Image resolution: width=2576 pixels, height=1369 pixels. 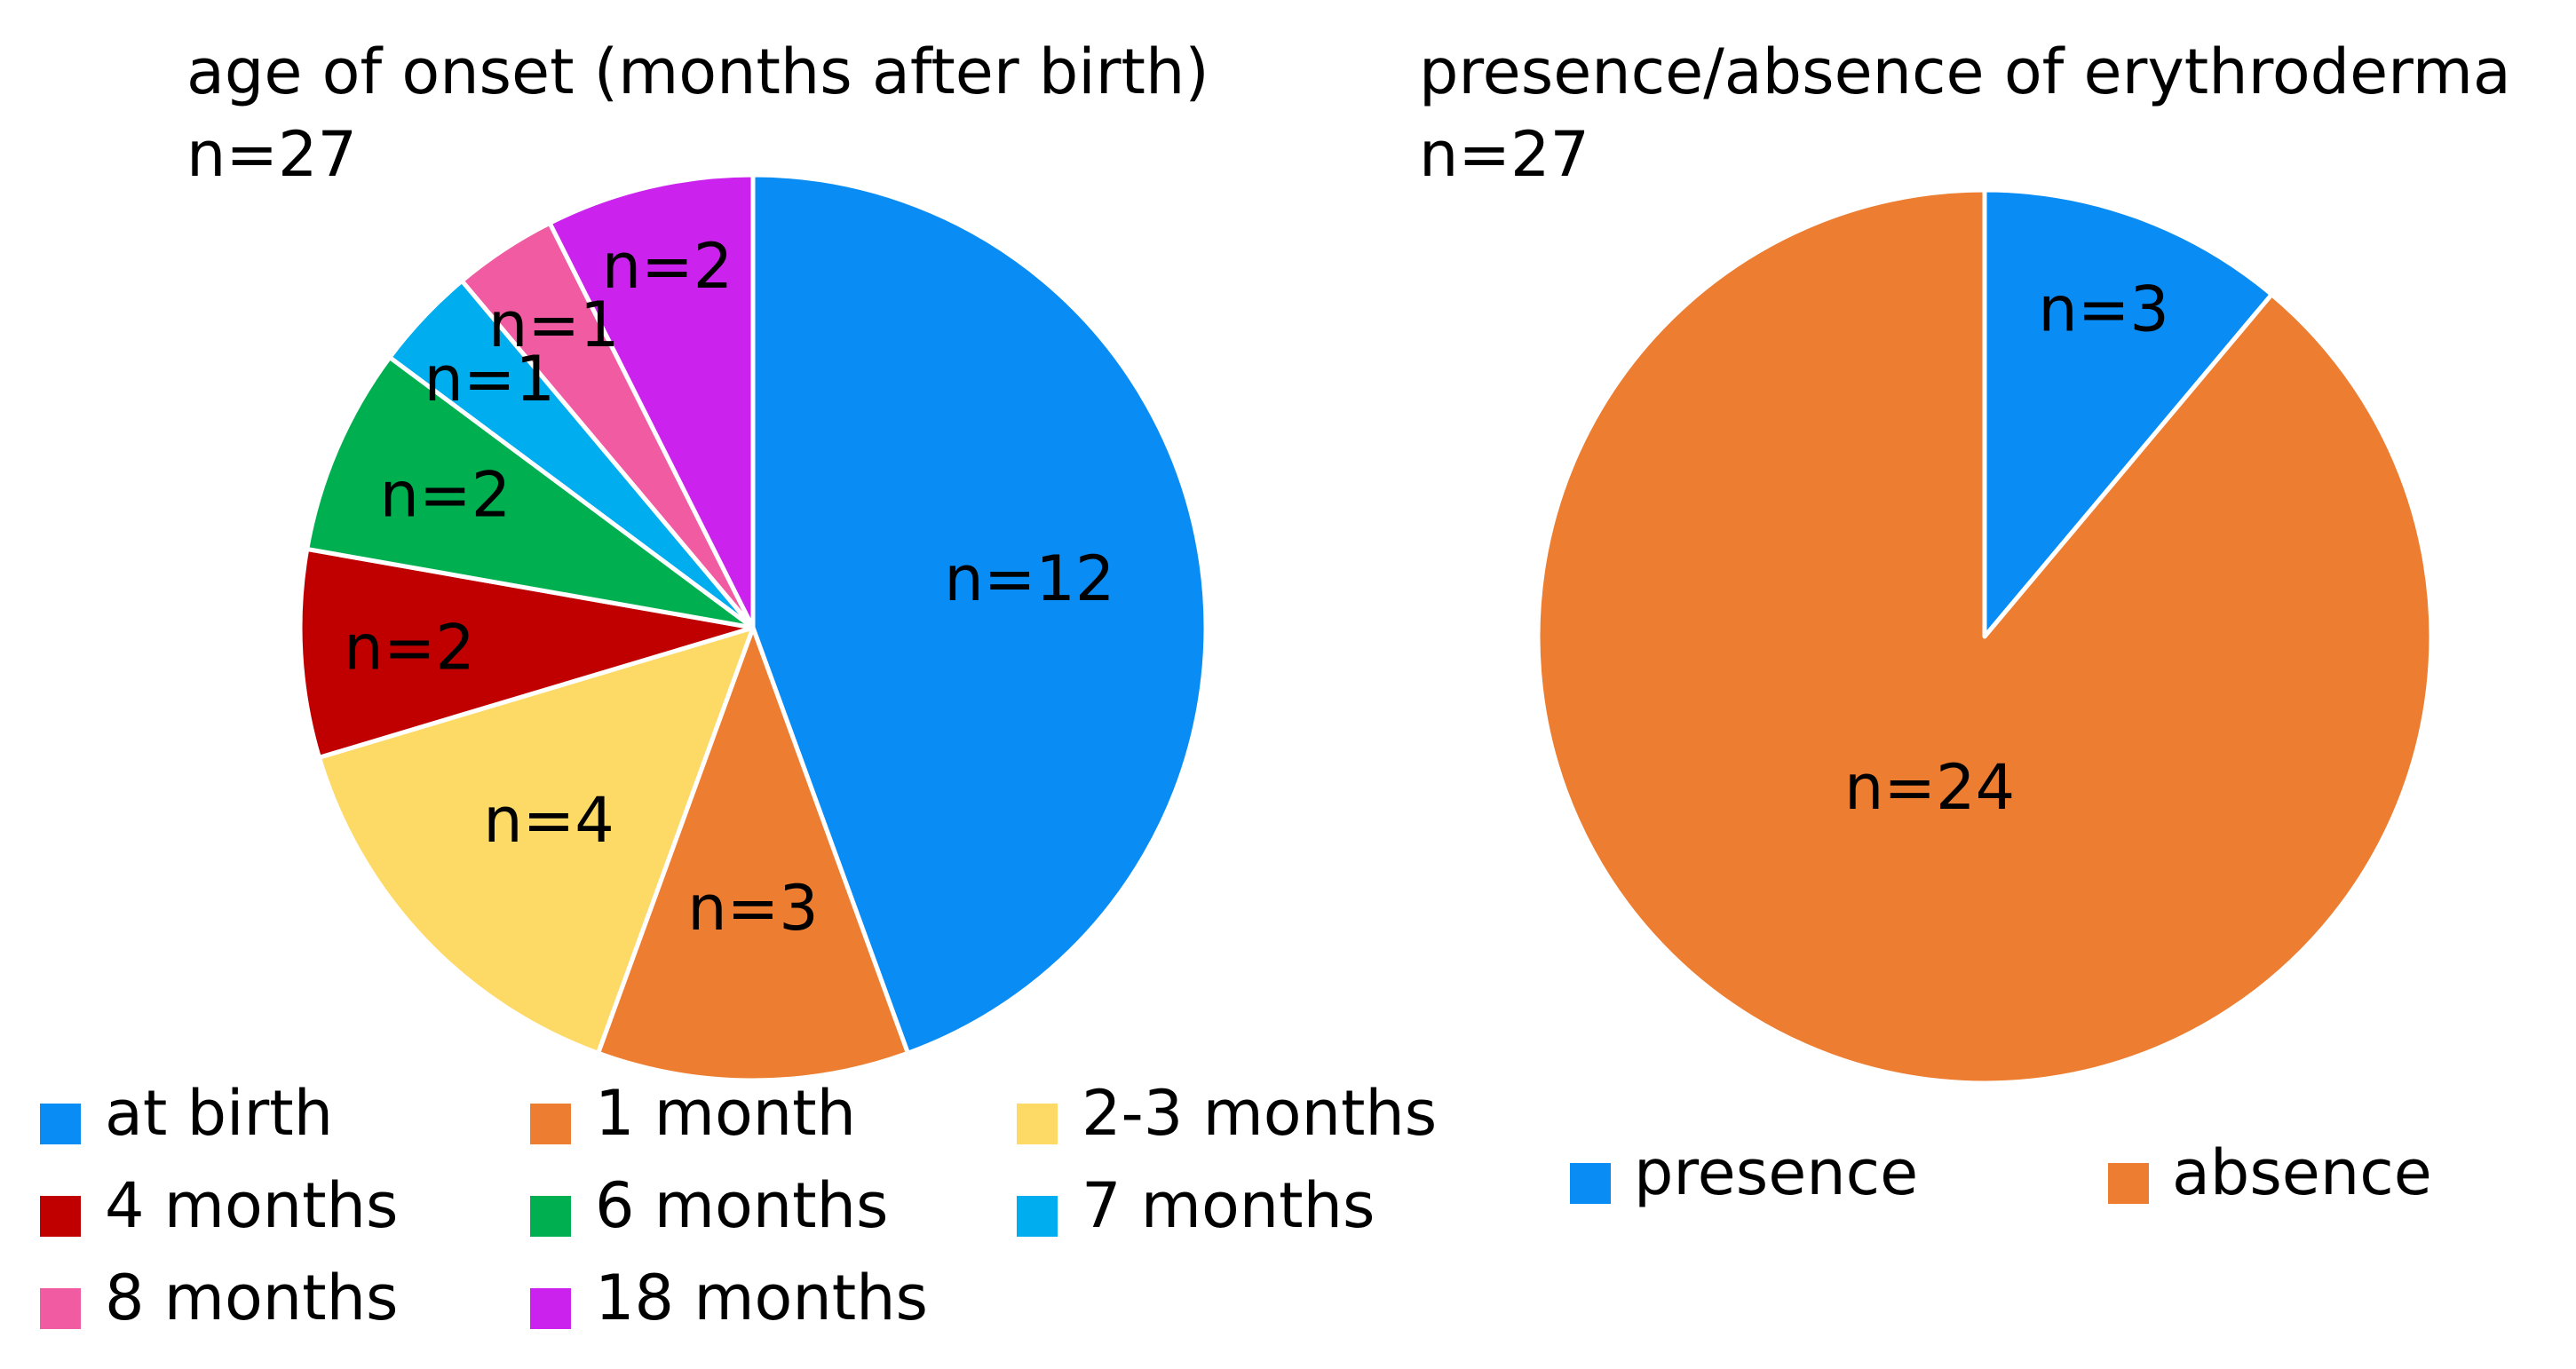 What do you see at coordinates (1504, 154) in the screenshot?
I see `chart2-subtitle: n=27` at bounding box center [1504, 154].